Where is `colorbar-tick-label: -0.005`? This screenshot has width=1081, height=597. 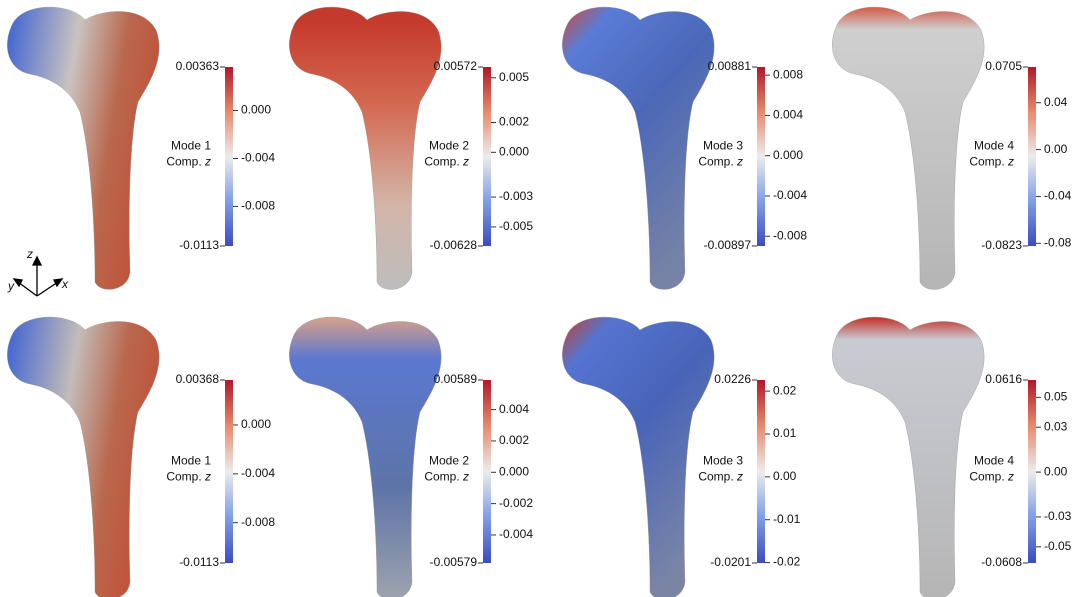
colorbar-tick-label: -0.005 is located at coordinates (516, 226).